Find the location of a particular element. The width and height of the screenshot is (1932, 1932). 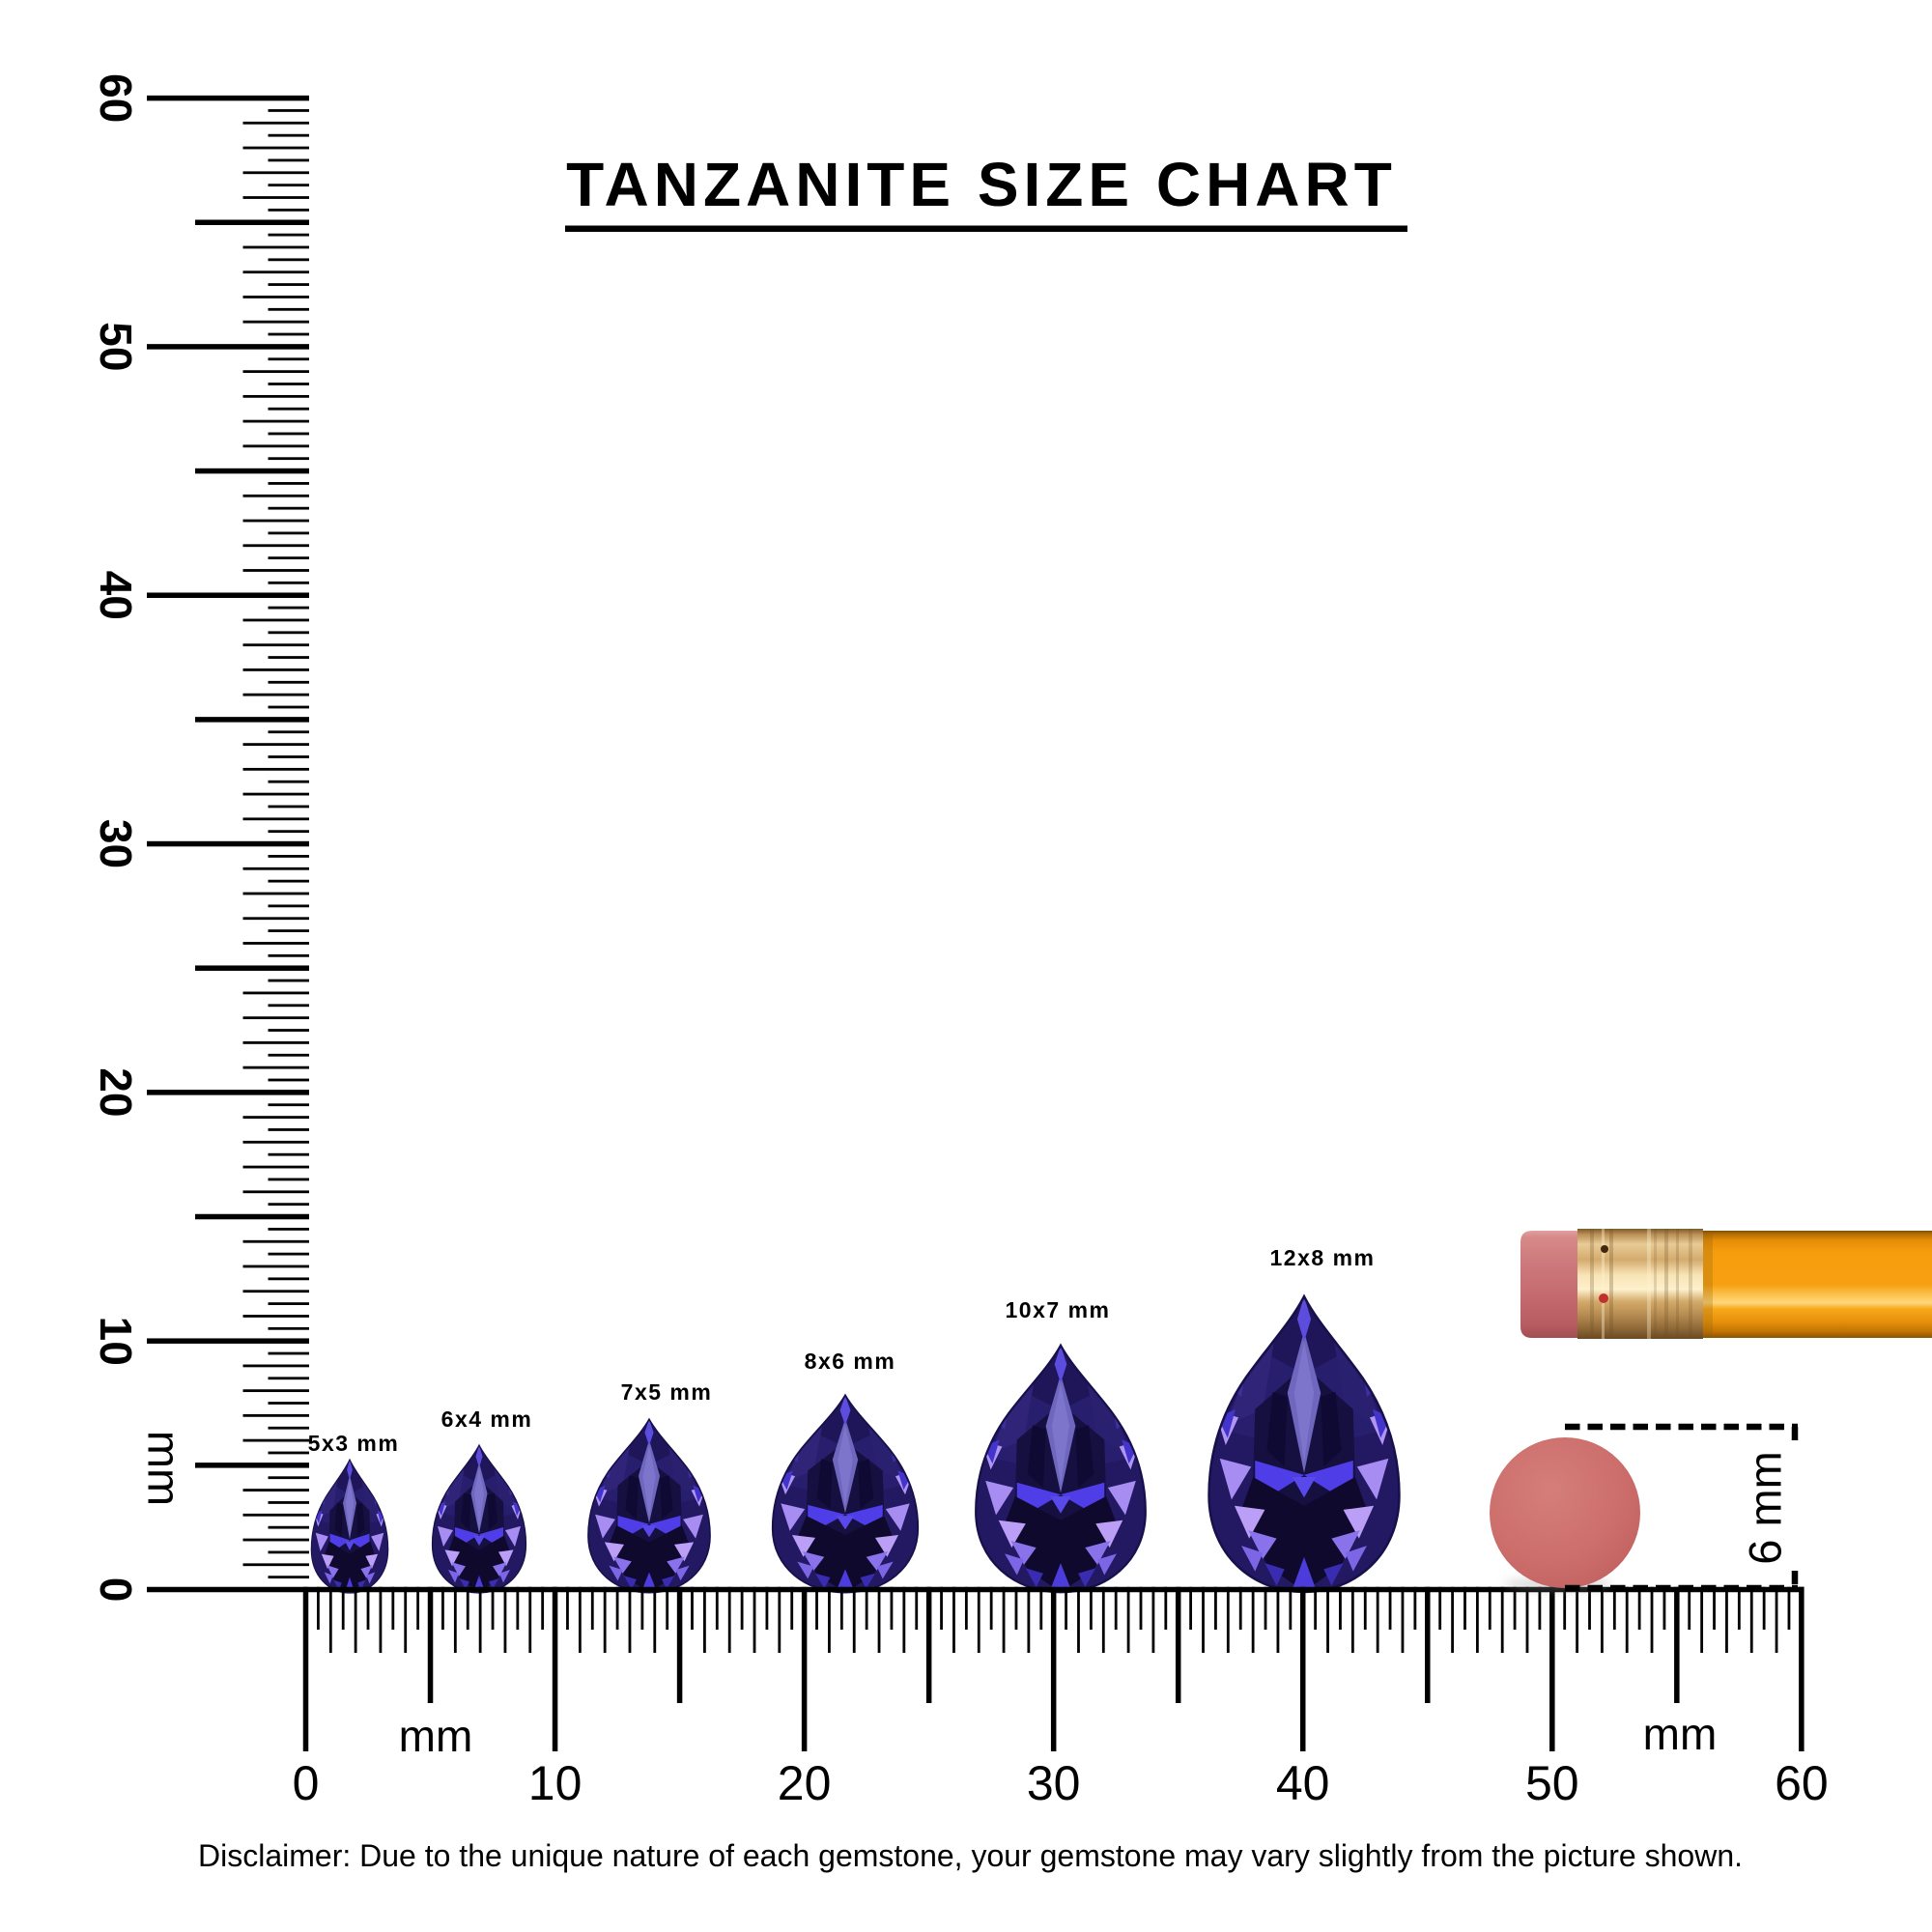

svg-text: TANZANITE SIZE CHART is located at coordinates (981, 184).